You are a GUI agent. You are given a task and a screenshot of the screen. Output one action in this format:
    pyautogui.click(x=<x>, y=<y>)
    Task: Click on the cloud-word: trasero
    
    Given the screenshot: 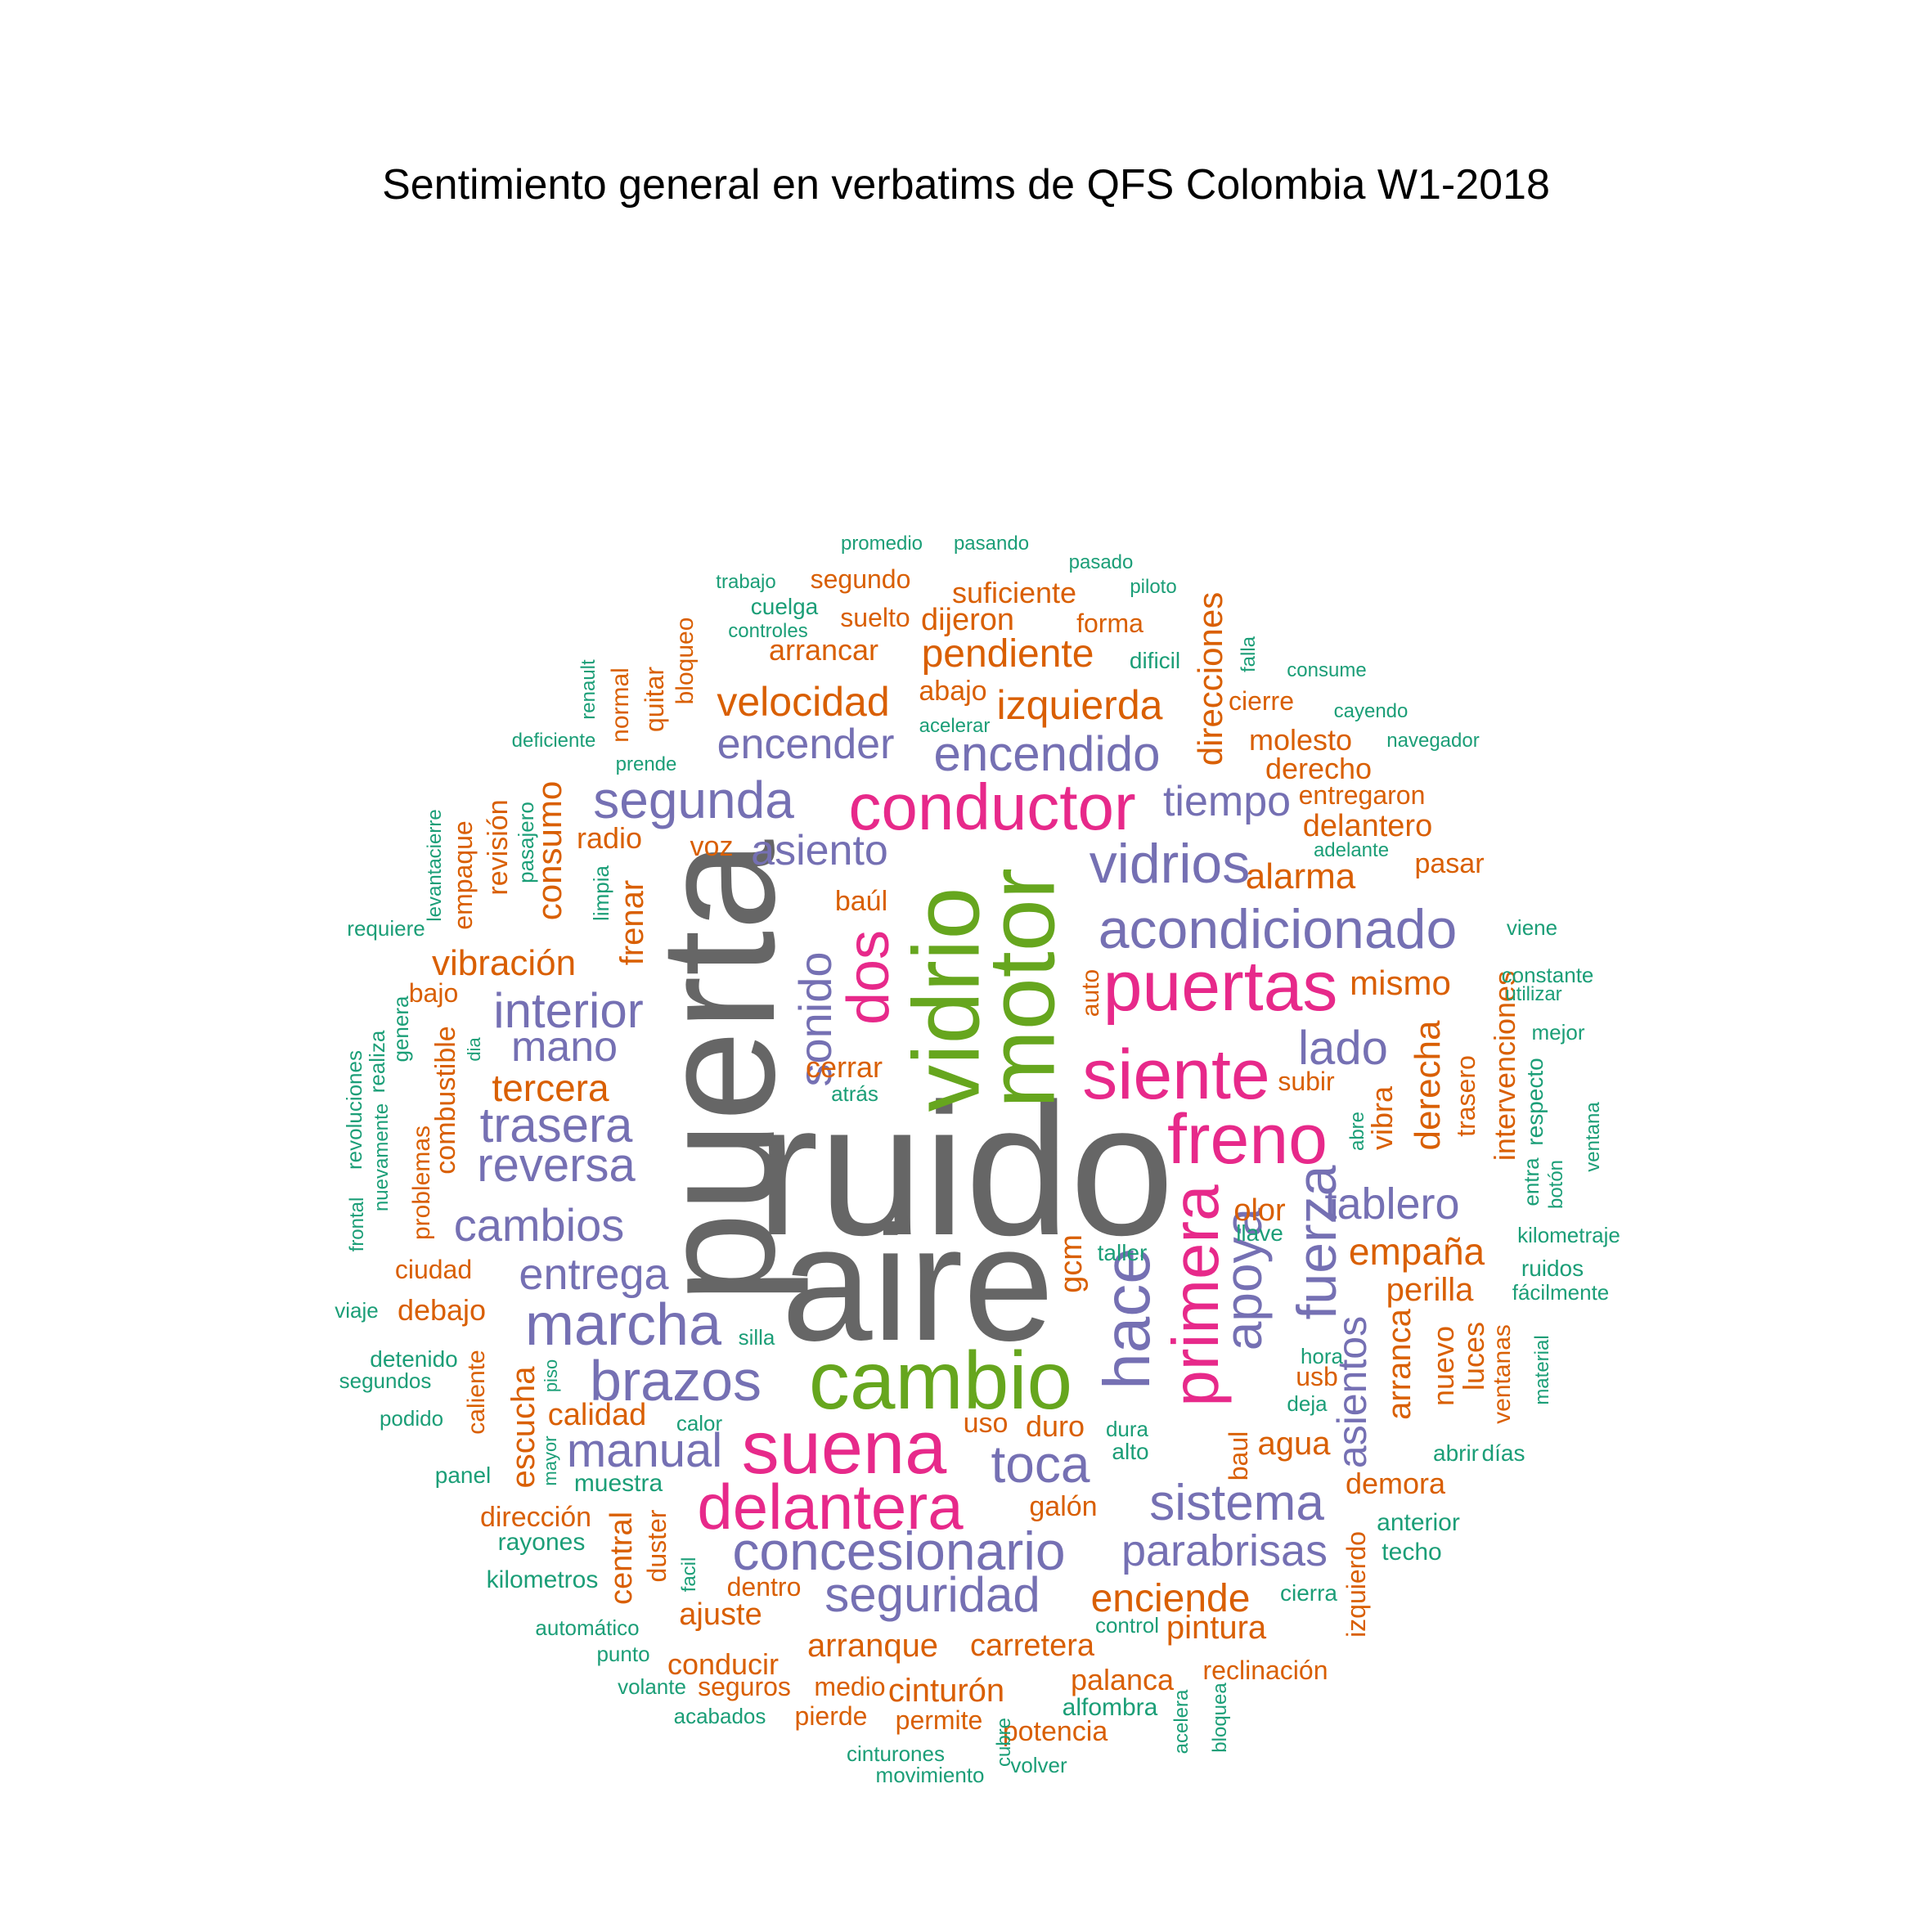 What is the action you would take?
    pyautogui.click(x=1466, y=1096)
    